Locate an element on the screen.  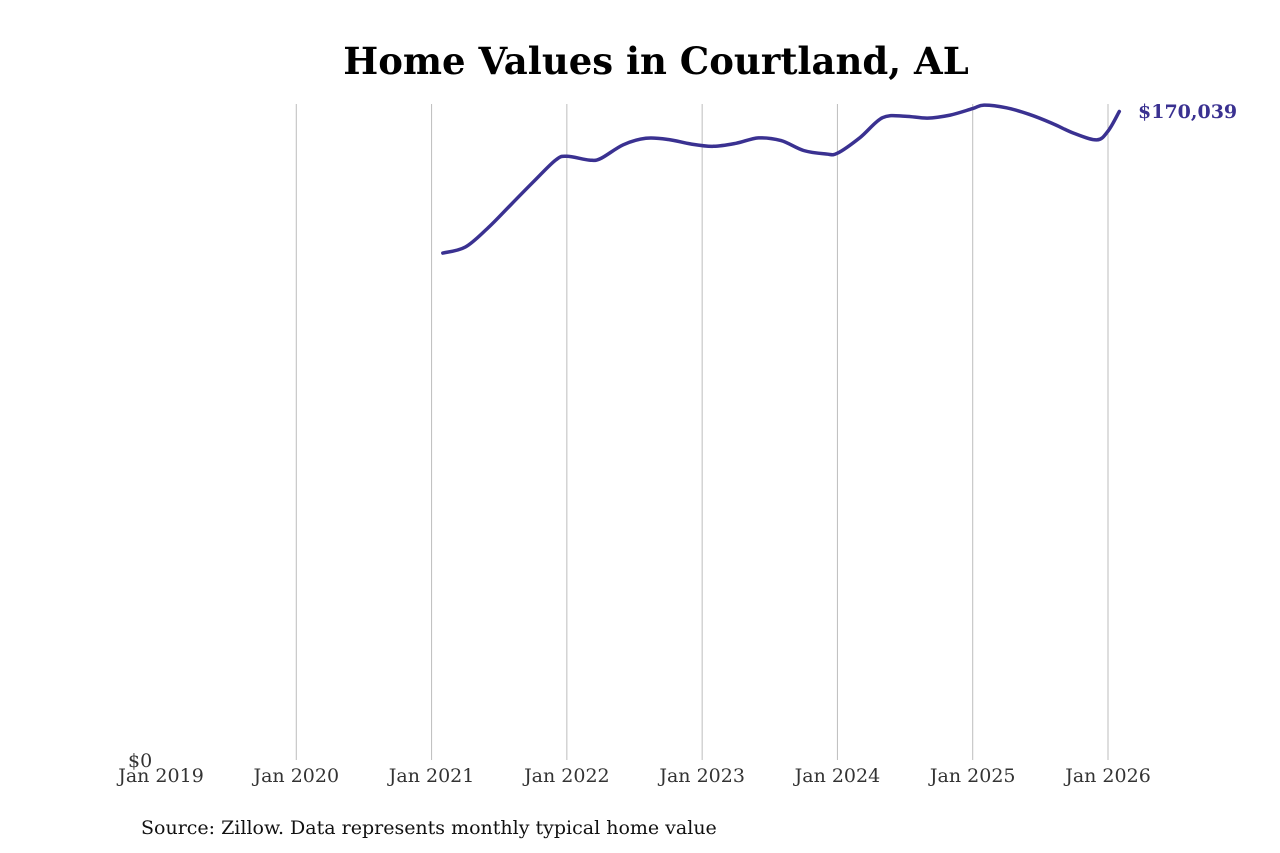
x-tick-label: Jan 2025 is located at coordinates (972, 776).